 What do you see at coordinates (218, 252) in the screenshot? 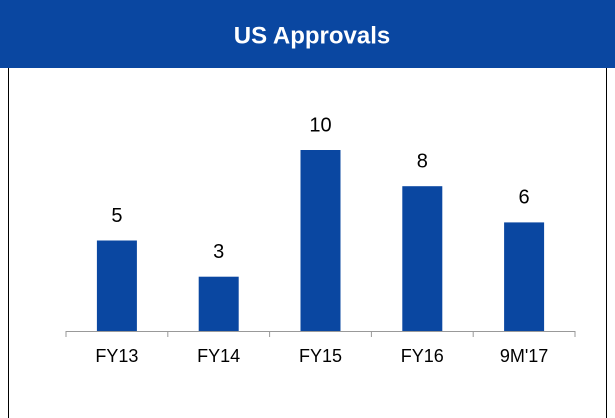
I see `value-label: 3` at bounding box center [218, 252].